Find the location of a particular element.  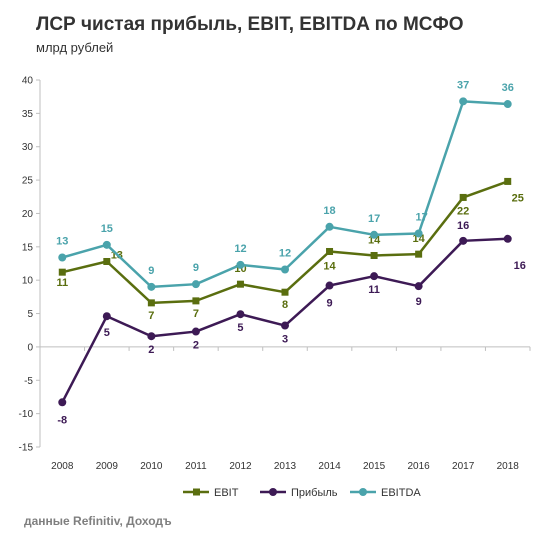

y-tick-label: -10 is located at coordinates (26, 414).